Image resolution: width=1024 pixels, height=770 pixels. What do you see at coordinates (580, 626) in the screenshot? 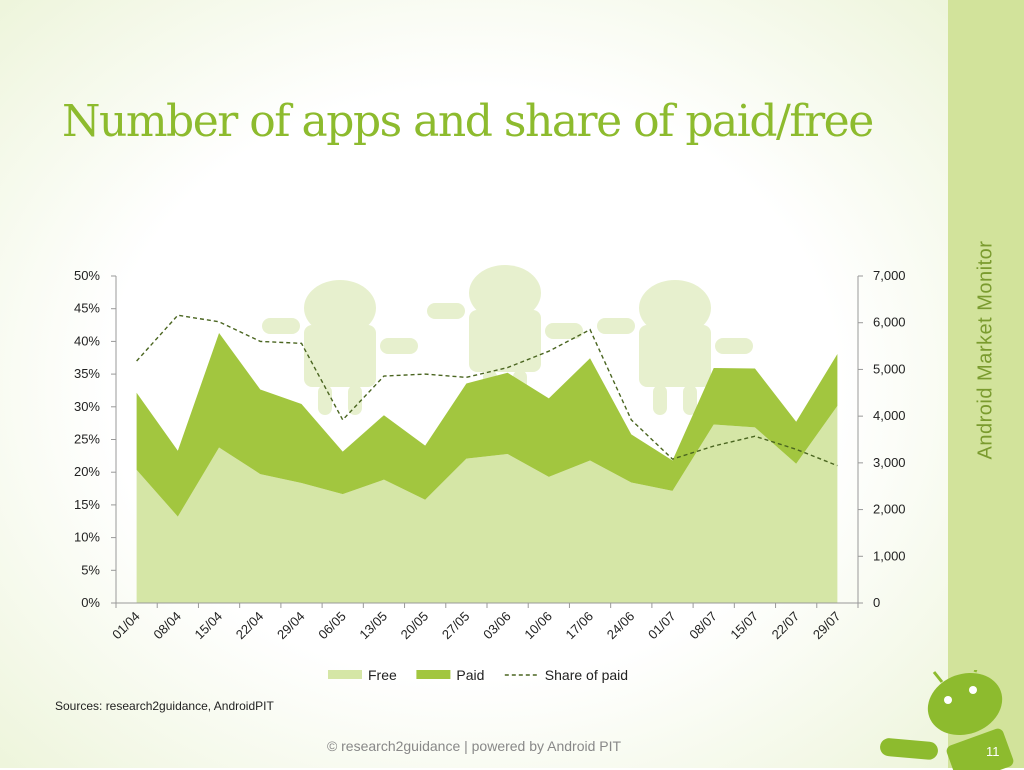
I see `x-tick-label: 17/06` at bounding box center [580, 626].